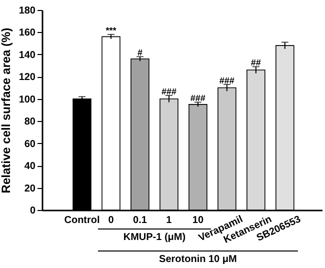  What do you see at coordinates (198, 259) in the screenshot?
I see `text: Serotonin 10 μM` at bounding box center [198, 259].